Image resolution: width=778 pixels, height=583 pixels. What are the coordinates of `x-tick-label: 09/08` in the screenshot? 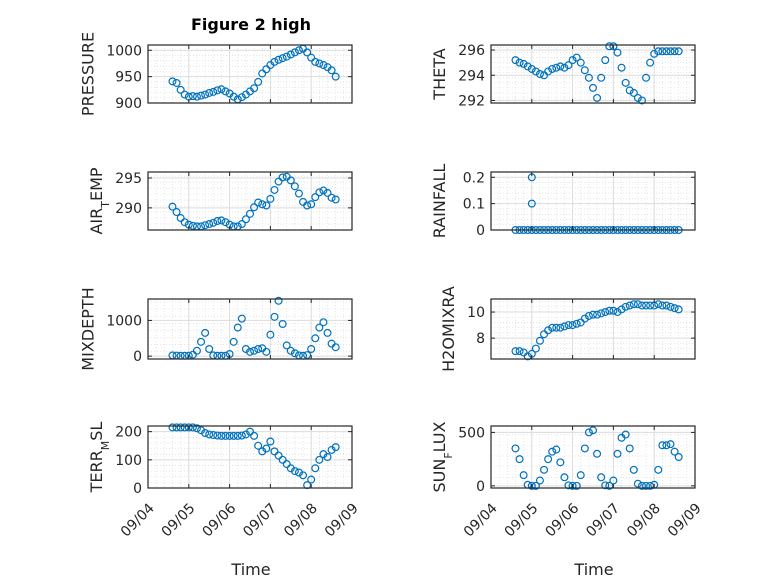 It's located at (301, 520).